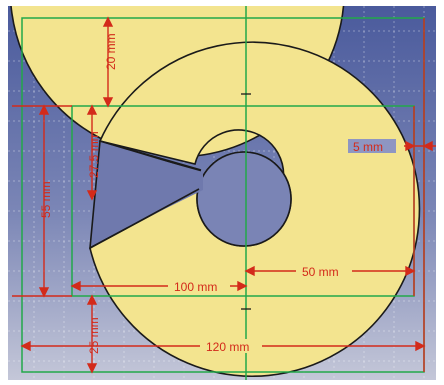 The height and width of the screenshot is (385, 444). I want to click on center-ticks, so click(246, 201).